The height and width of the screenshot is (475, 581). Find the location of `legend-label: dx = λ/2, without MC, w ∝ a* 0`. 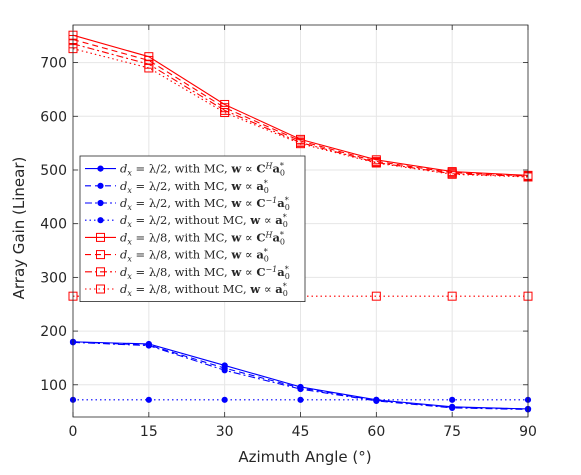

legend-label: dx = λ/2, without MC, w ∝ a* 0 is located at coordinates (204, 221).